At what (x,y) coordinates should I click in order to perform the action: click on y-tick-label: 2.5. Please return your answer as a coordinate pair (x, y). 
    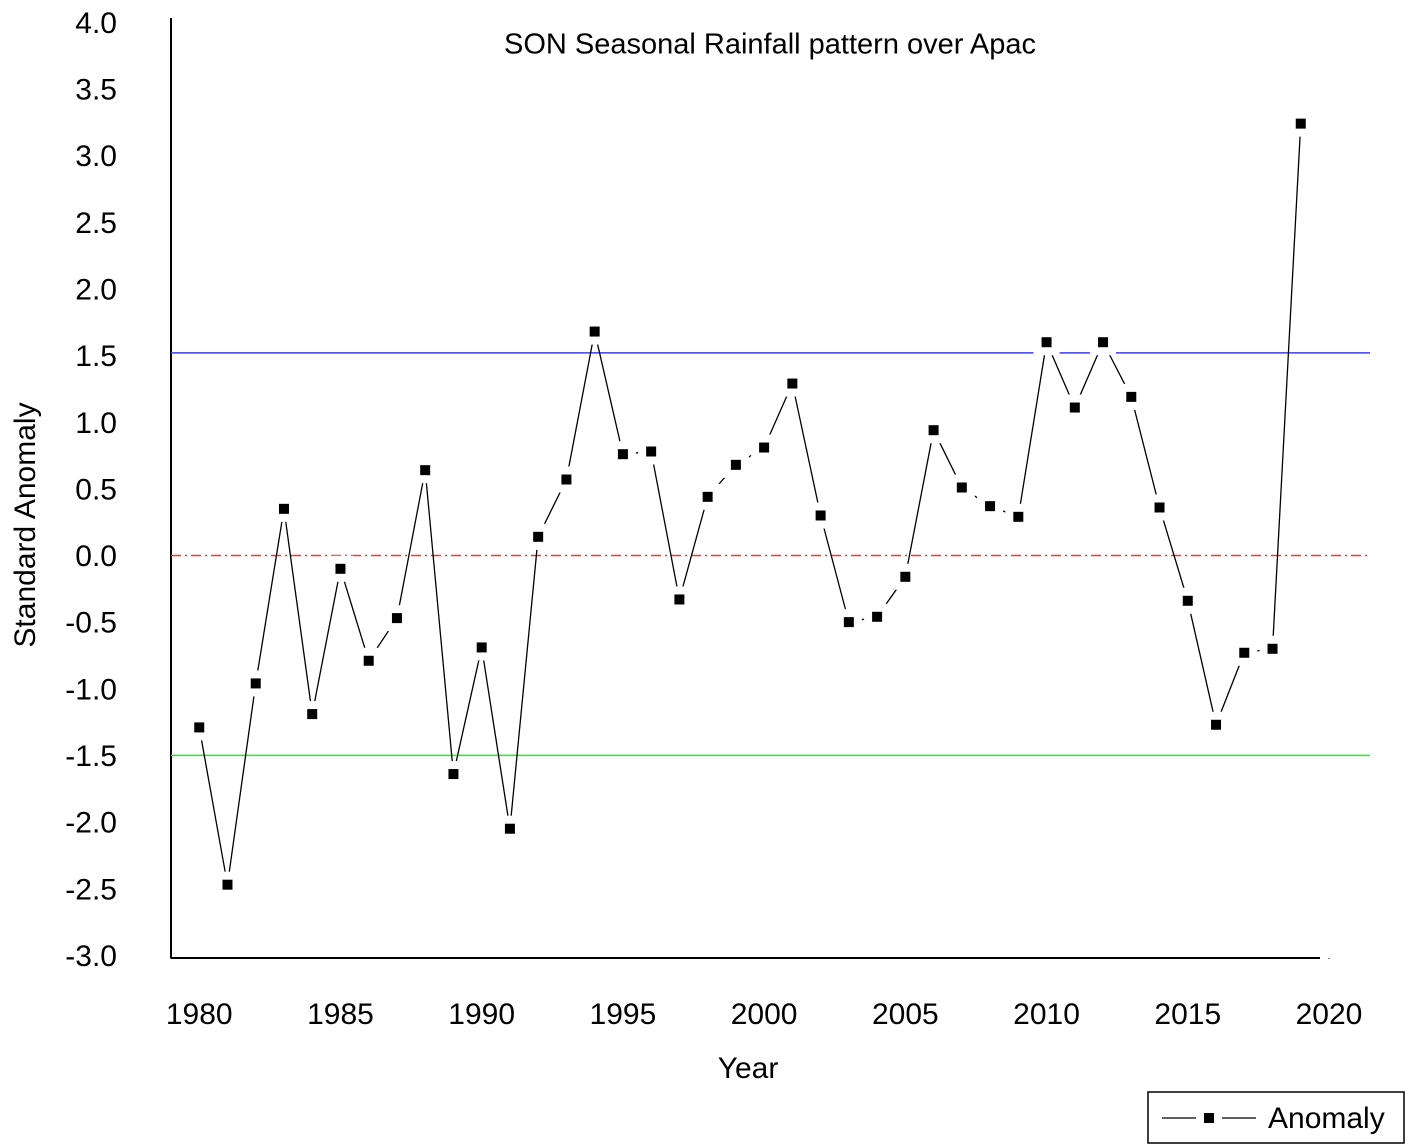
    Looking at the image, I should click on (96, 223).